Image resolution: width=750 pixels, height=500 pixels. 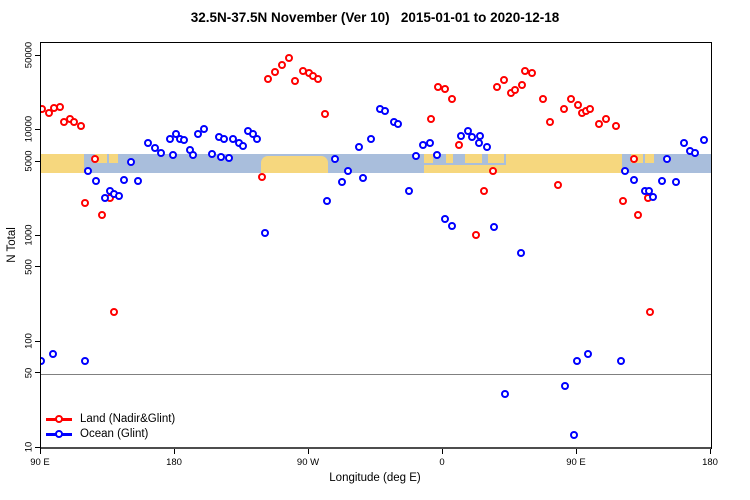 What do you see at coordinates (29, 129) in the screenshot?
I see `y-tick-label: 10000` at bounding box center [29, 129].